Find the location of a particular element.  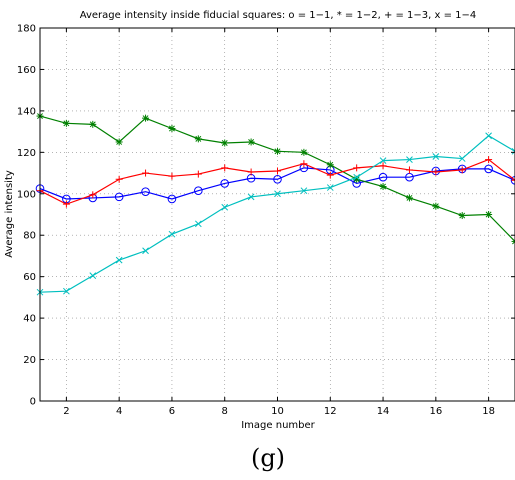

y-tick-label: 0 is located at coordinates (33, 402).